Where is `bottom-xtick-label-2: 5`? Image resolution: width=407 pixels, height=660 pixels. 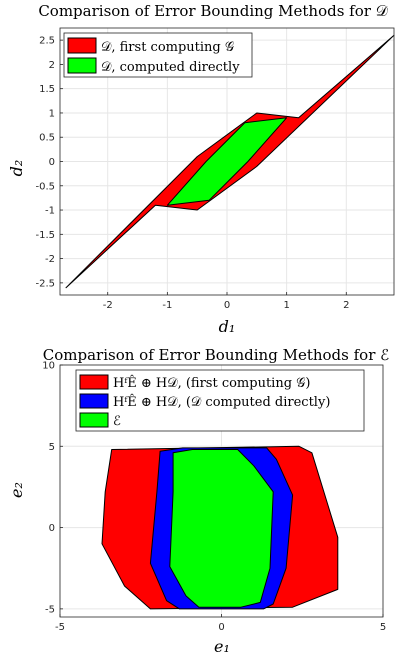
bottom-xtick-label-2: 5 is located at coordinates (383, 627).